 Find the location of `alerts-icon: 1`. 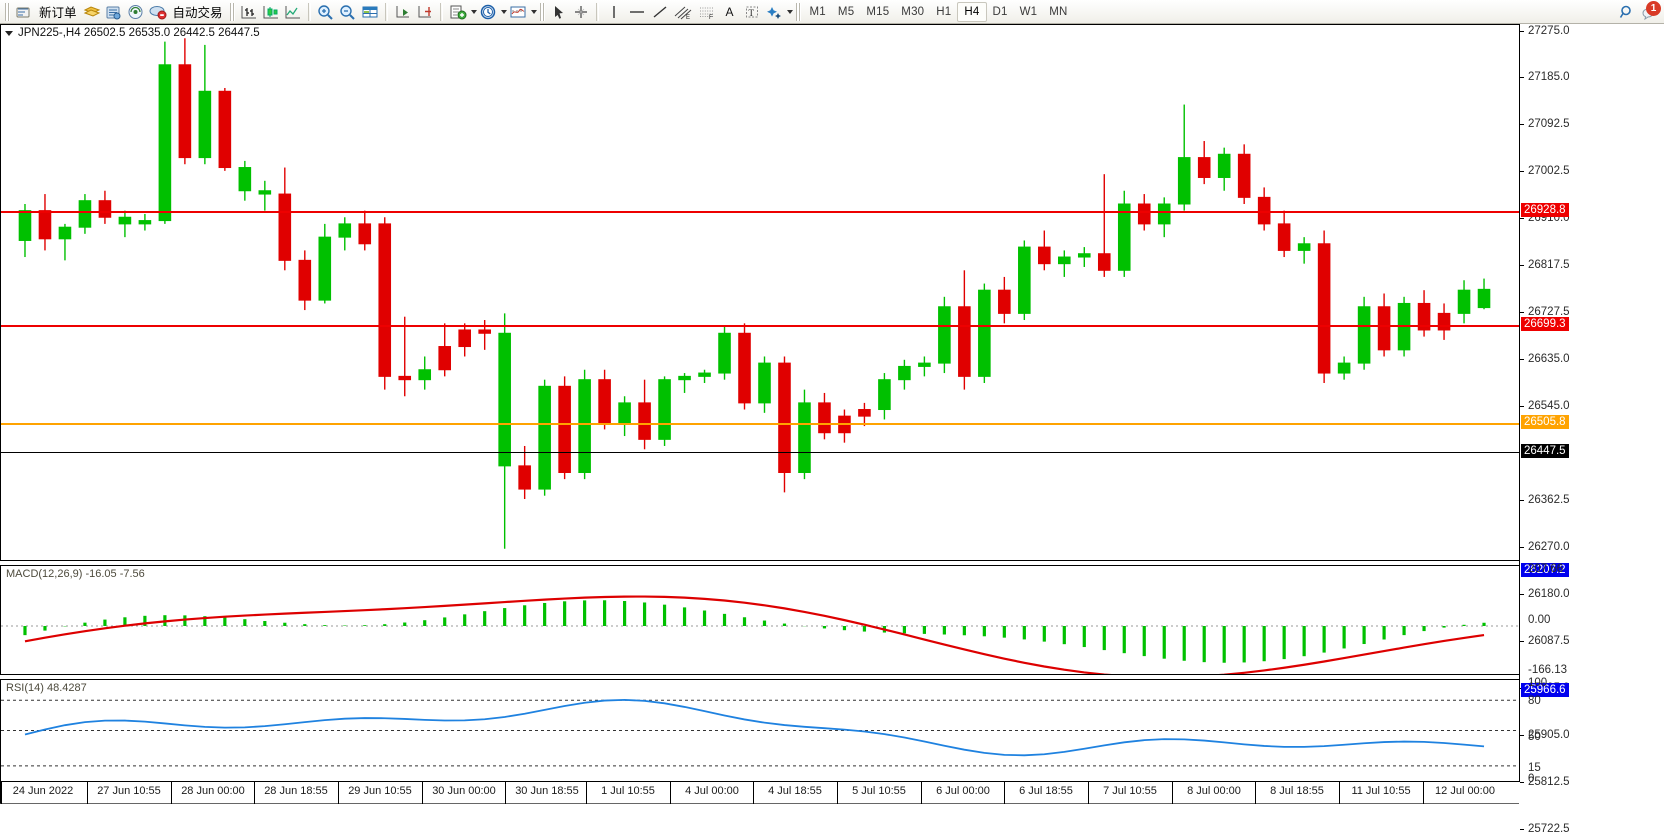

alerts-icon: 1 is located at coordinates (1650, 11).